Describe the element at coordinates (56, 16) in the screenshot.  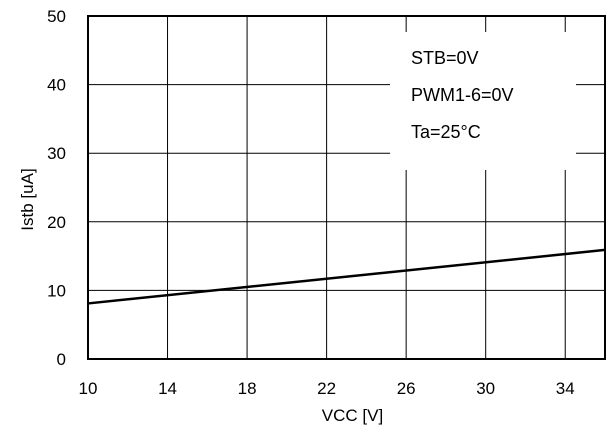
I see `y-tick-label: 50` at that location.